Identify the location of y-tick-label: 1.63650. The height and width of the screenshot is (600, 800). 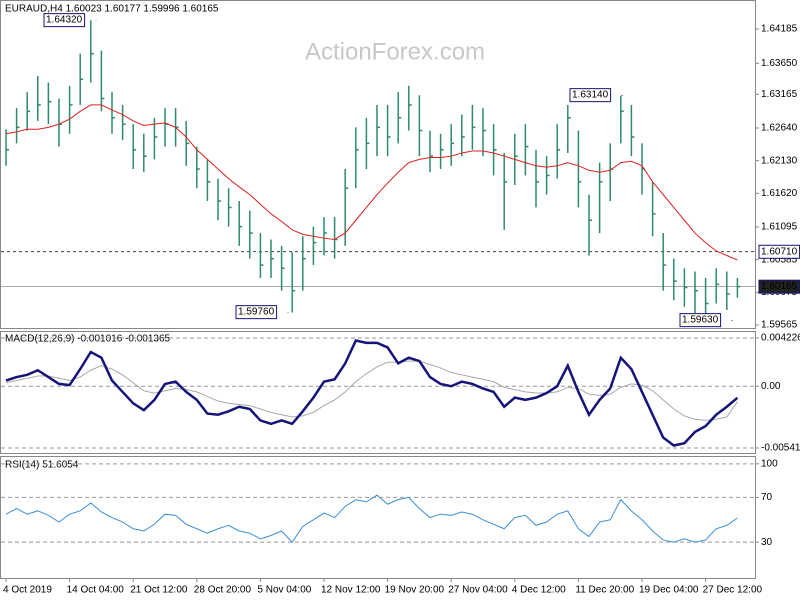
(779, 63).